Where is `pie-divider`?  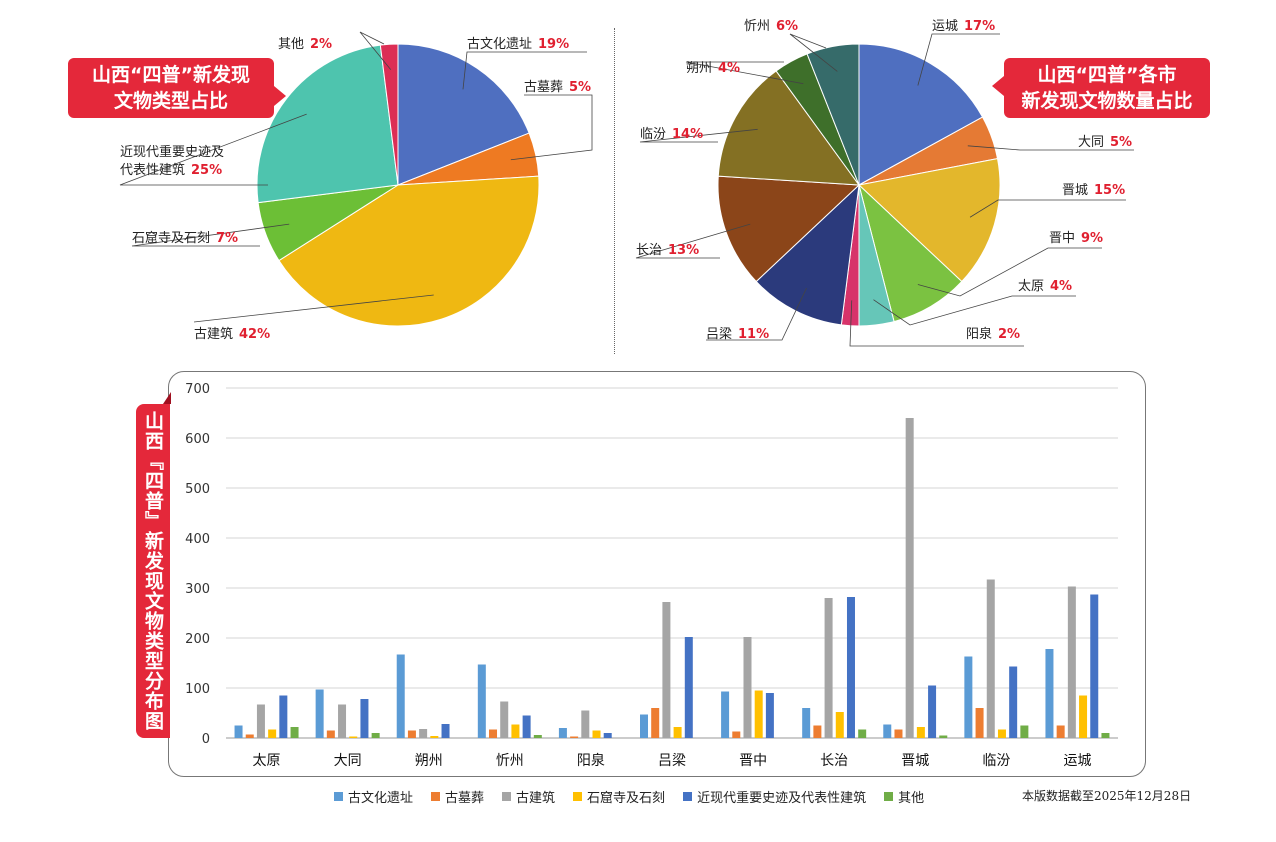 pie-divider is located at coordinates (614, 191).